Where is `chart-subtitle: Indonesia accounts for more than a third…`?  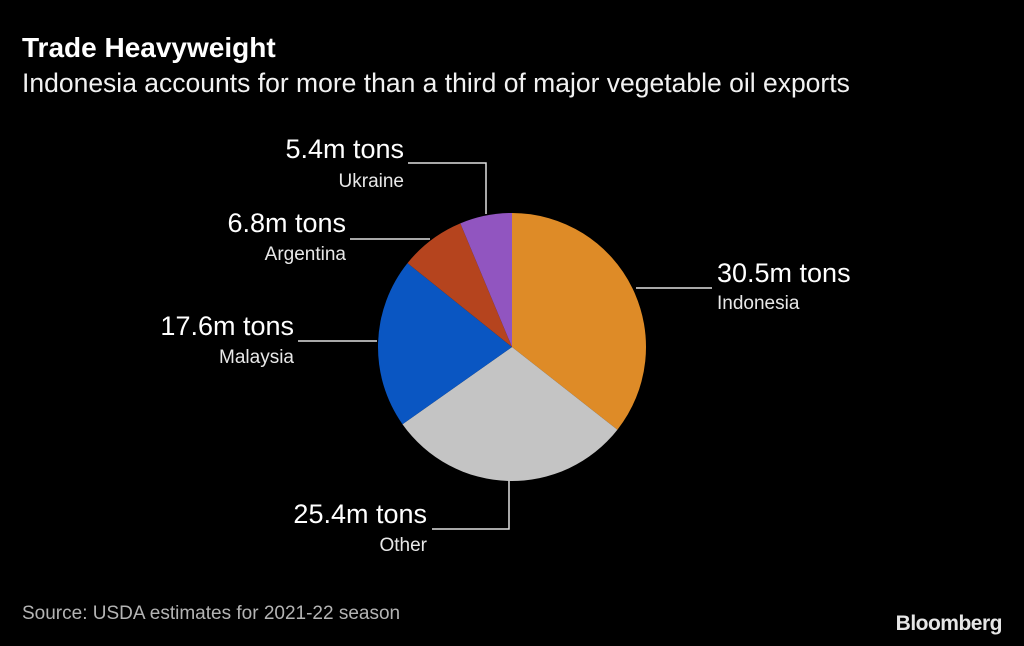
chart-subtitle: Indonesia accounts for more than a third… is located at coordinates (436, 83).